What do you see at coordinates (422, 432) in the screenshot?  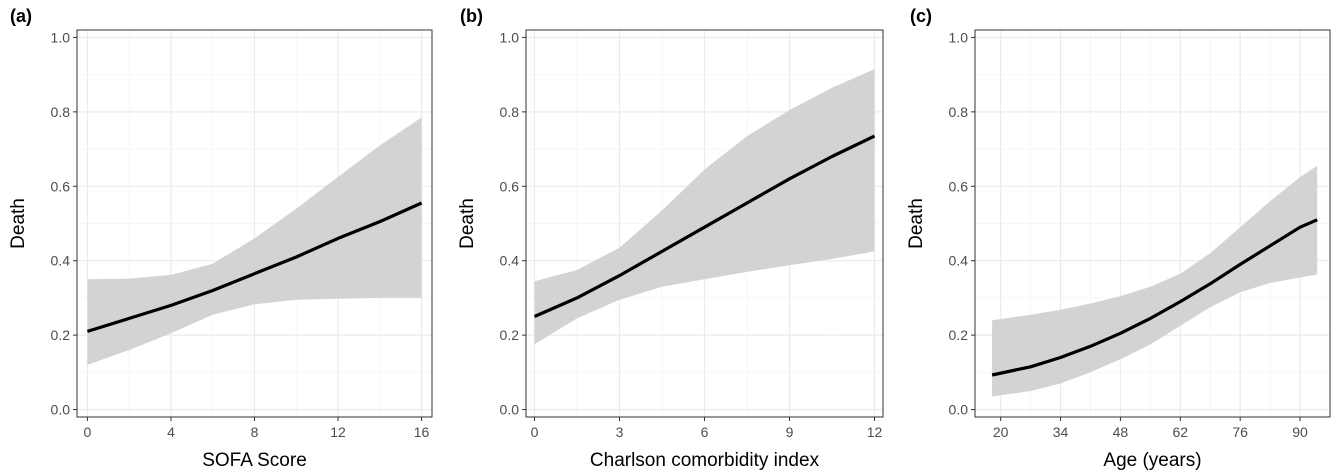 I see `x-tick-label: 16` at bounding box center [422, 432].